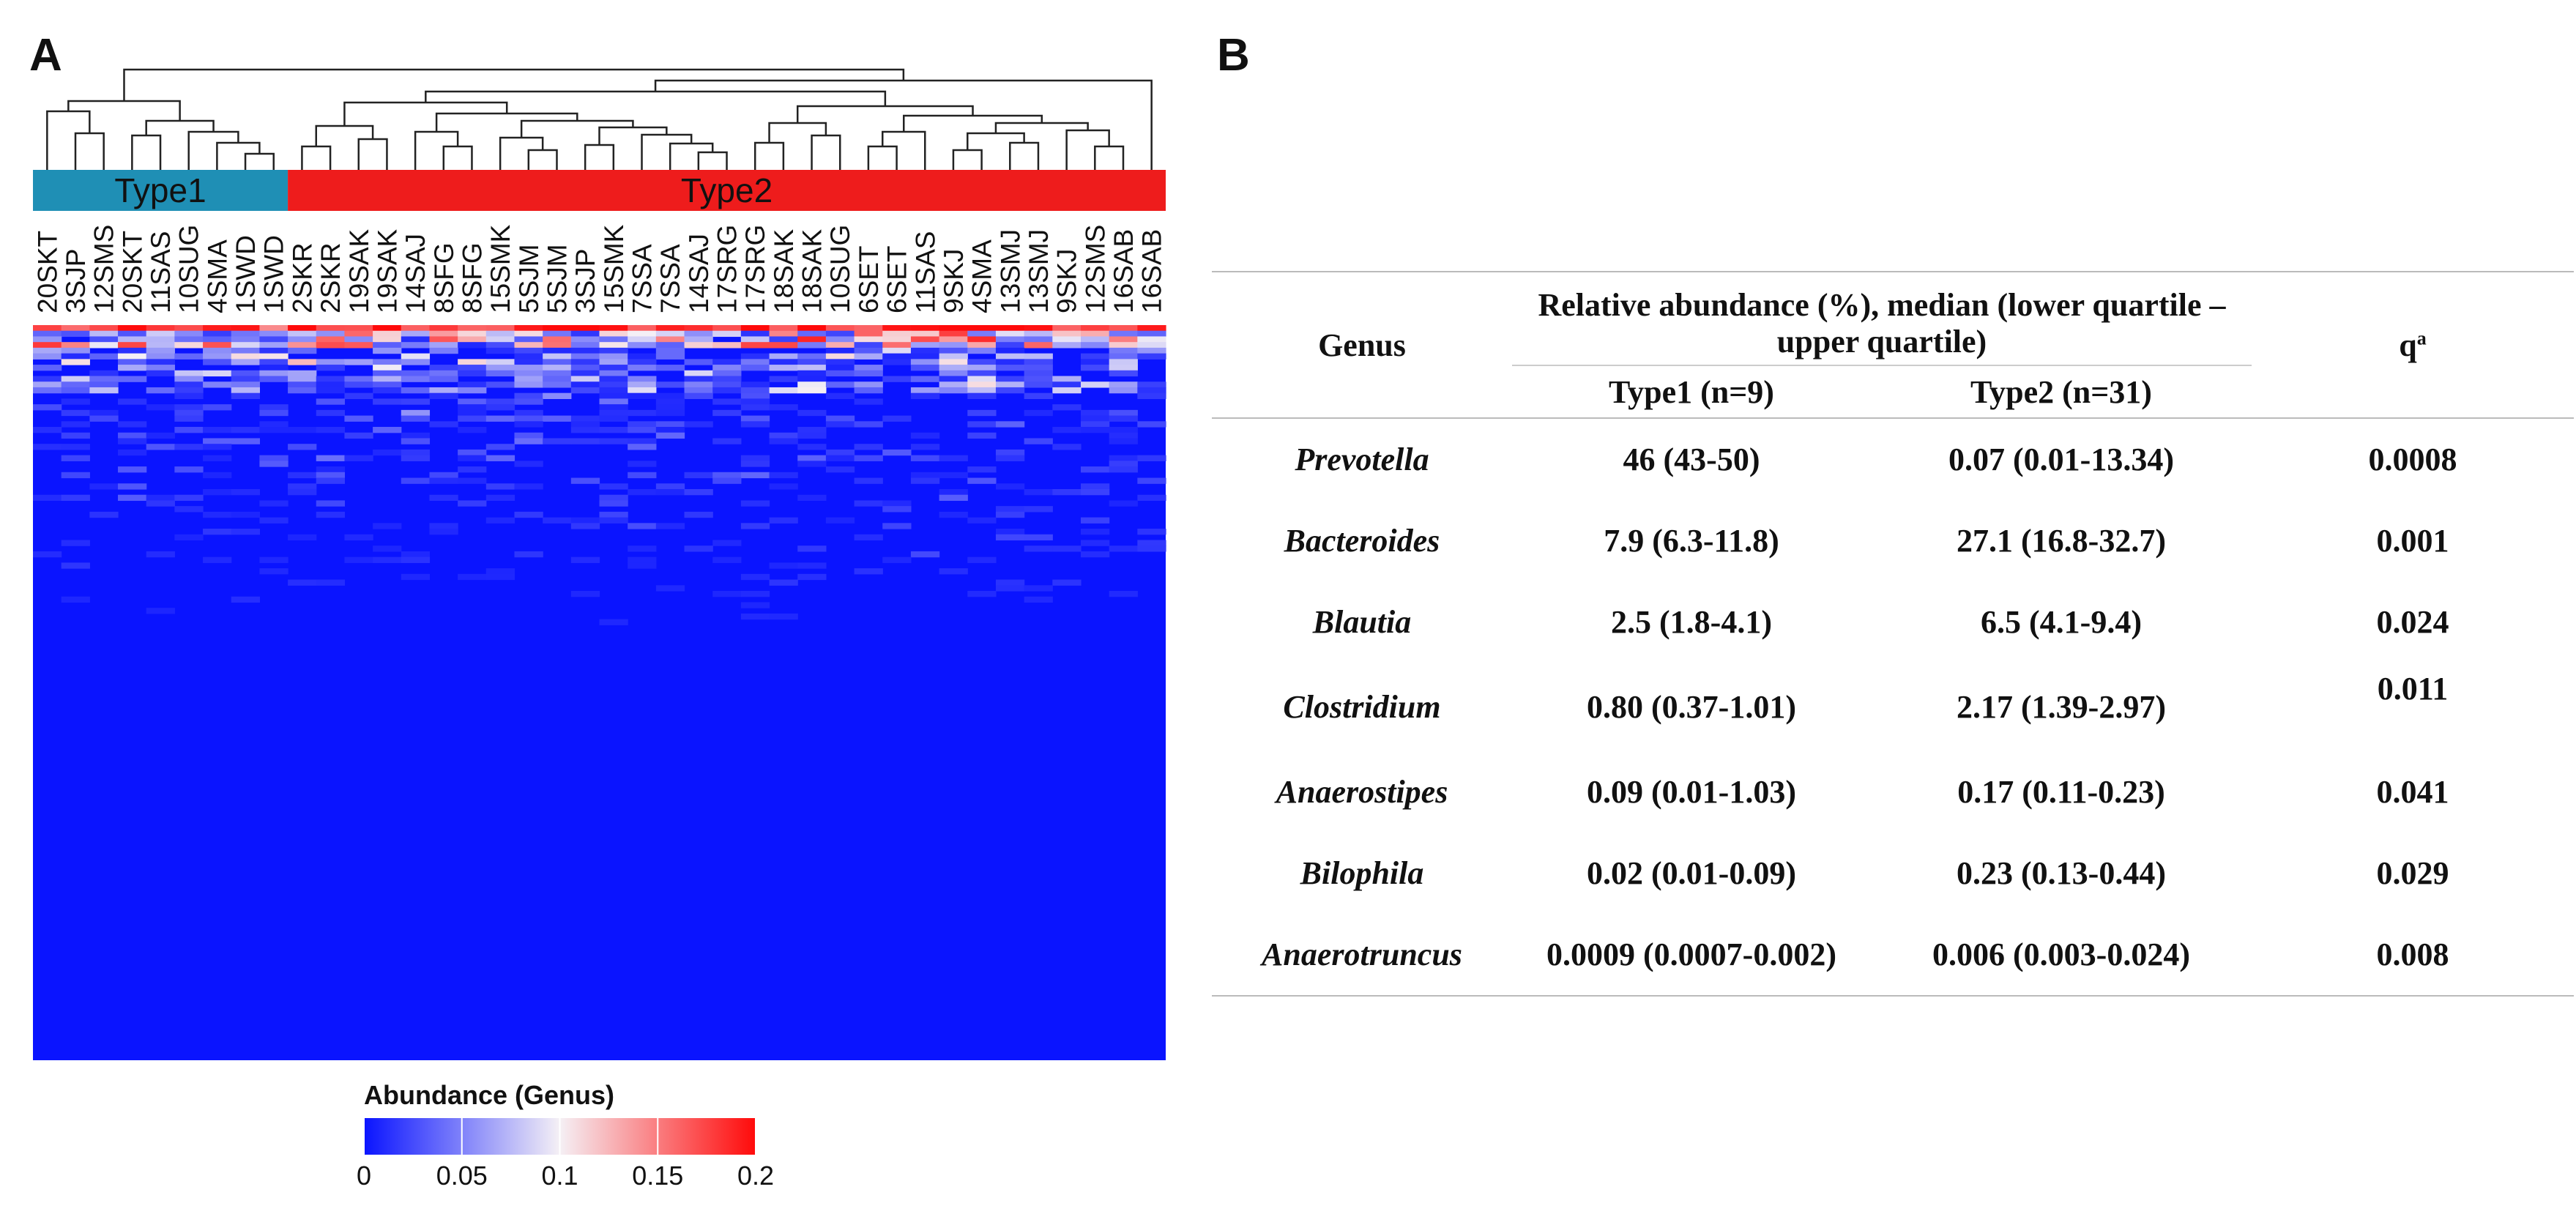  What do you see at coordinates (599, 190) in the screenshot?
I see `group-bar: Type1 Type2` at bounding box center [599, 190].